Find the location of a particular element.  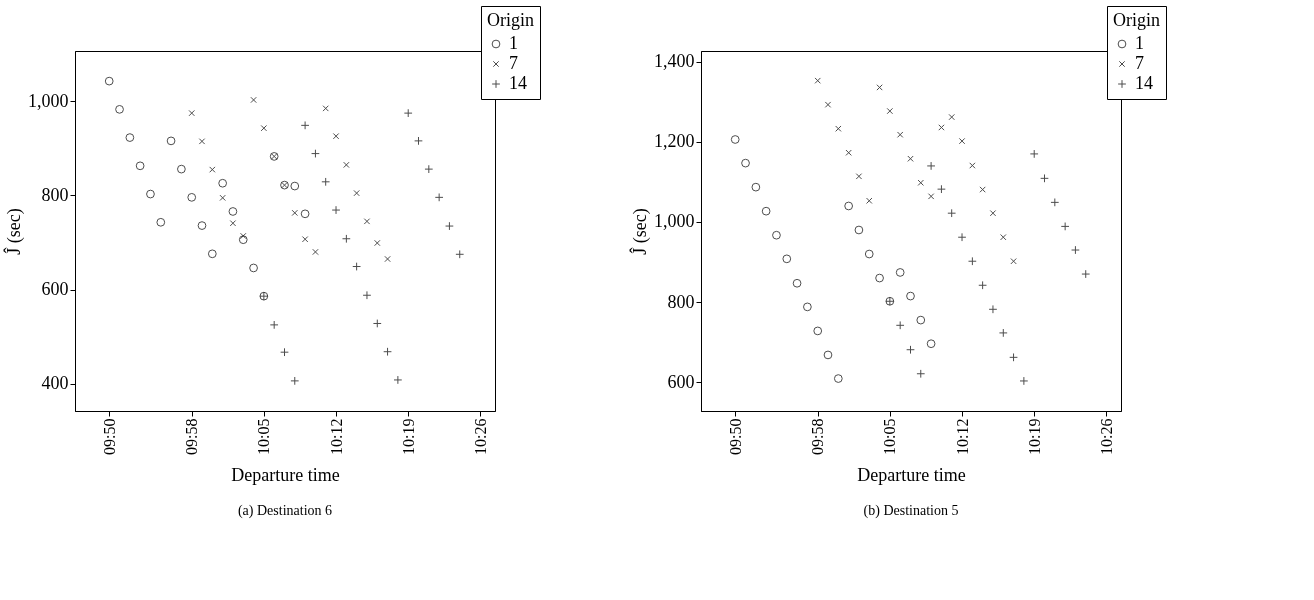

y-axis-title: Ĵ (sec) is located at coordinates (640, 231).